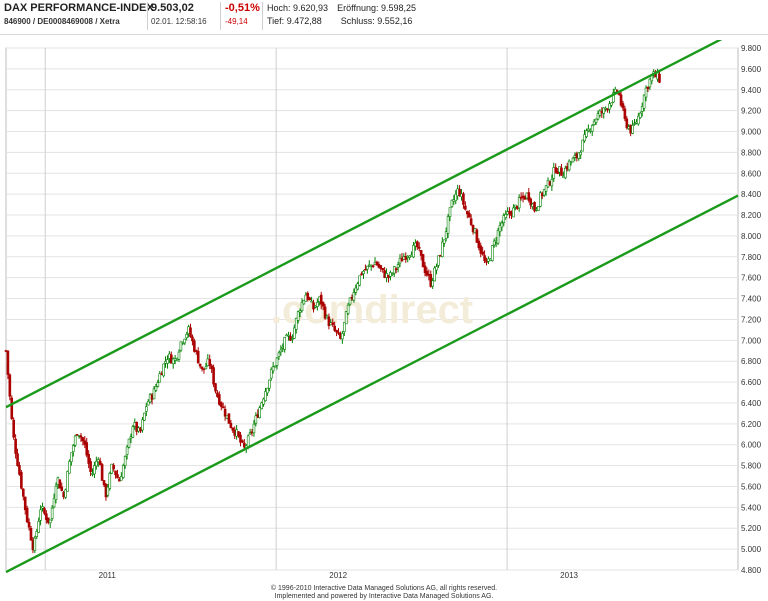 This screenshot has height=601, width=768. Describe the element at coordinates (62, 21) in the screenshot. I see `instrument-identifier: 846900 / DE0008469008 / Xetra` at that location.